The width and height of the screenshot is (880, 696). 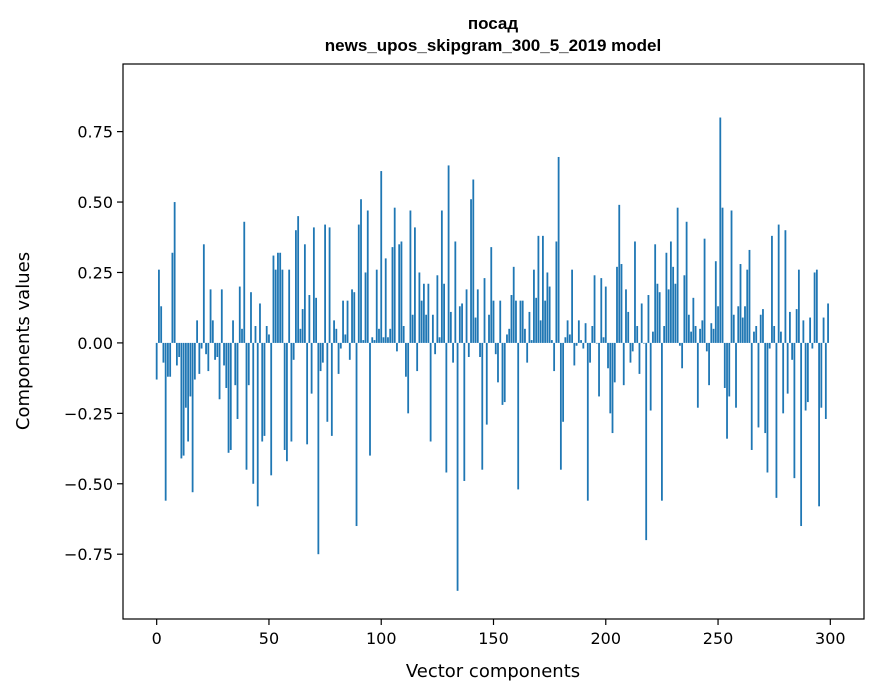 I want to click on y-axis: −0.75 −0.50 −0.25 0.00 0.25 0.50 0.75, so click(x=93, y=343).